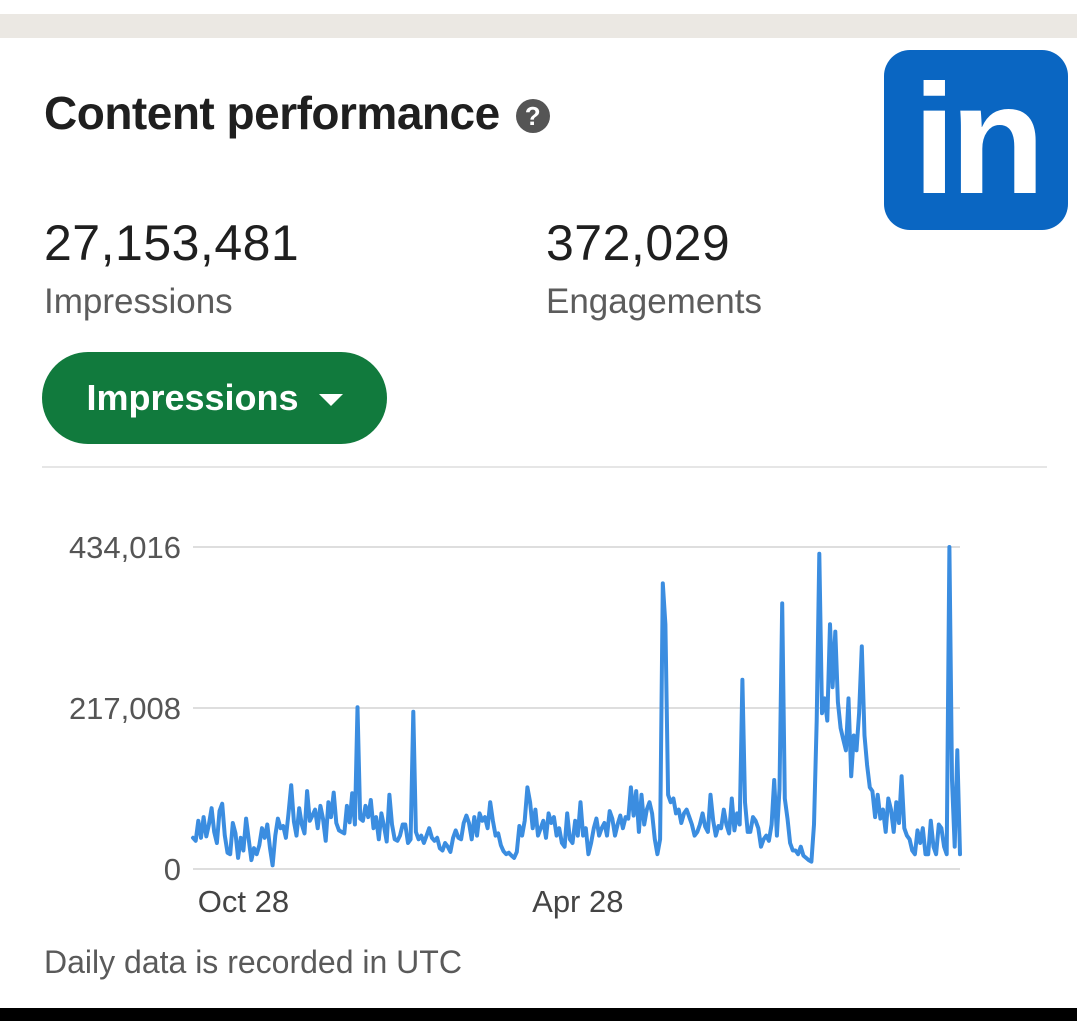 Image resolution: width=1077 pixels, height=1021 pixels. Describe the element at coordinates (577, 901) in the screenshot. I see `x-tick-label: Apr 28` at that location.